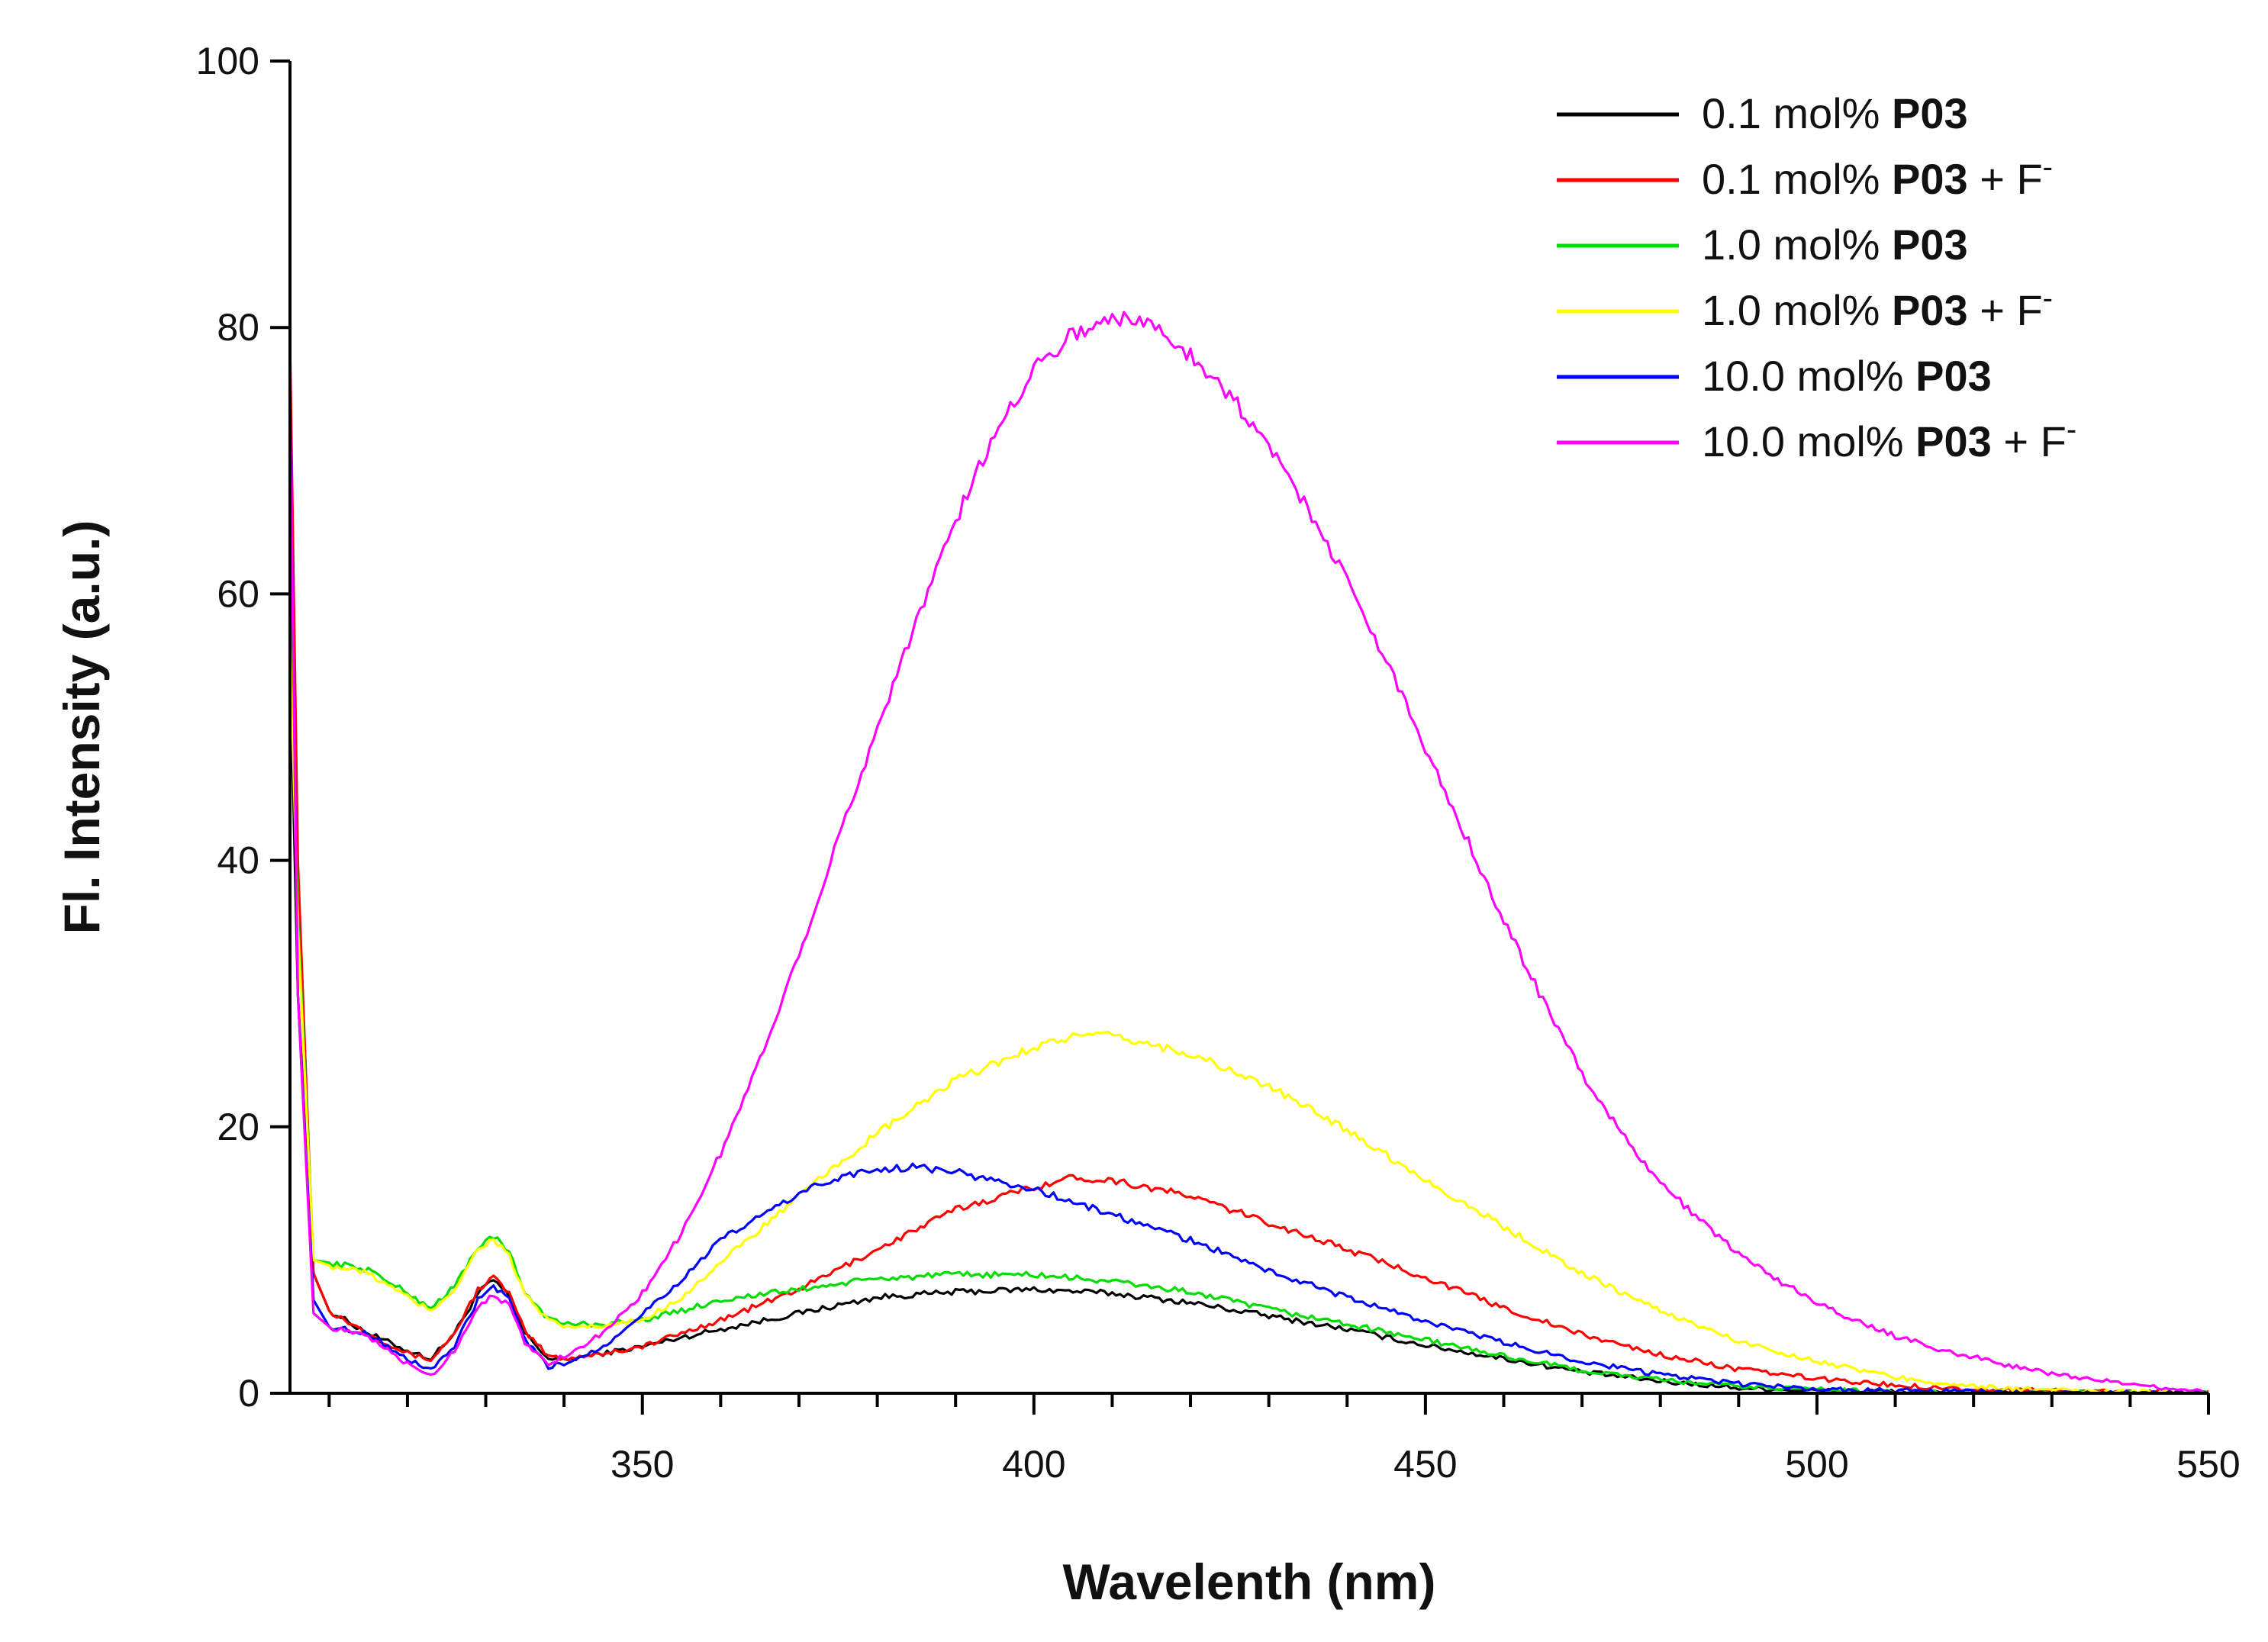 The height and width of the screenshot is (1642, 2268). I want to click on y-axis-title: Fl. Intensity (a.u.), so click(81, 727).